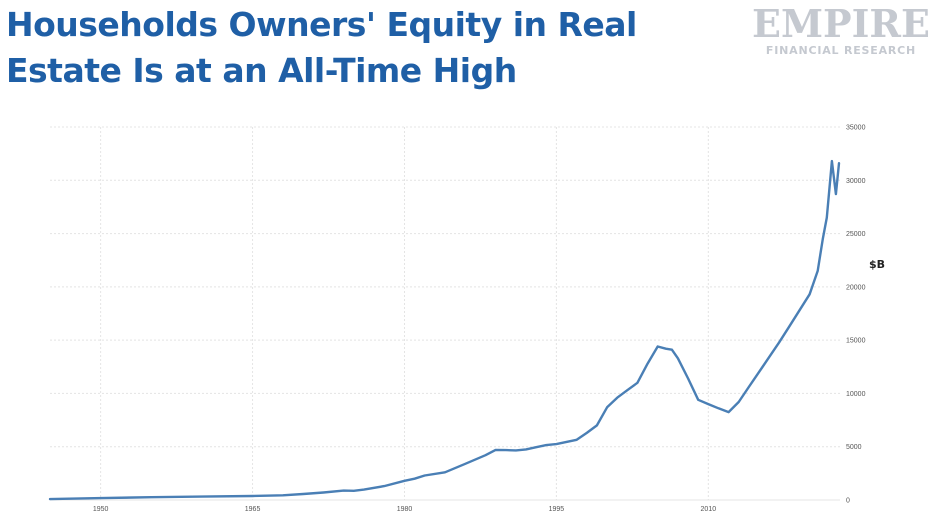 This screenshot has height=517, width=936. What do you see at coordinates (856, 128) in the screenshot?
I see `y-tick-label: 35000` at bounding box center [856, 128].